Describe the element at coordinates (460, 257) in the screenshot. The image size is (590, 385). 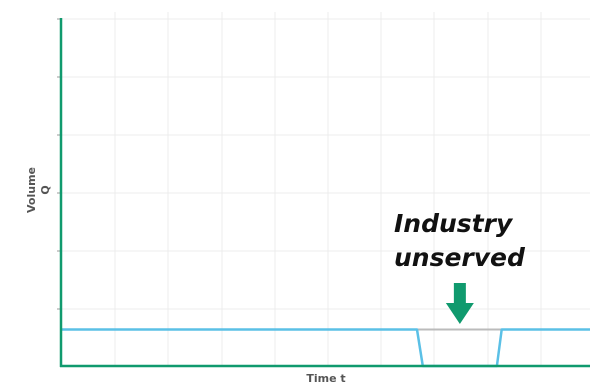
I see `annotation-line2: unserved` at that location.